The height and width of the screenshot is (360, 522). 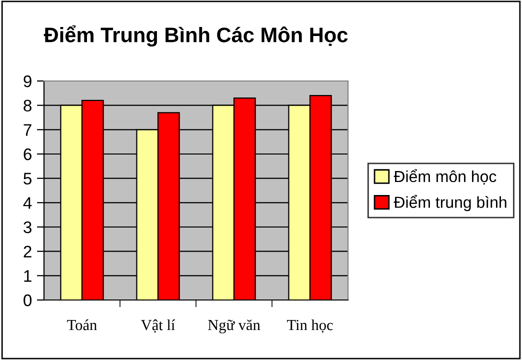 What do you see at coordinates (28, 276) in the screenshot?
I see `y-tick-label: 1` at bounding box center [28, 276].